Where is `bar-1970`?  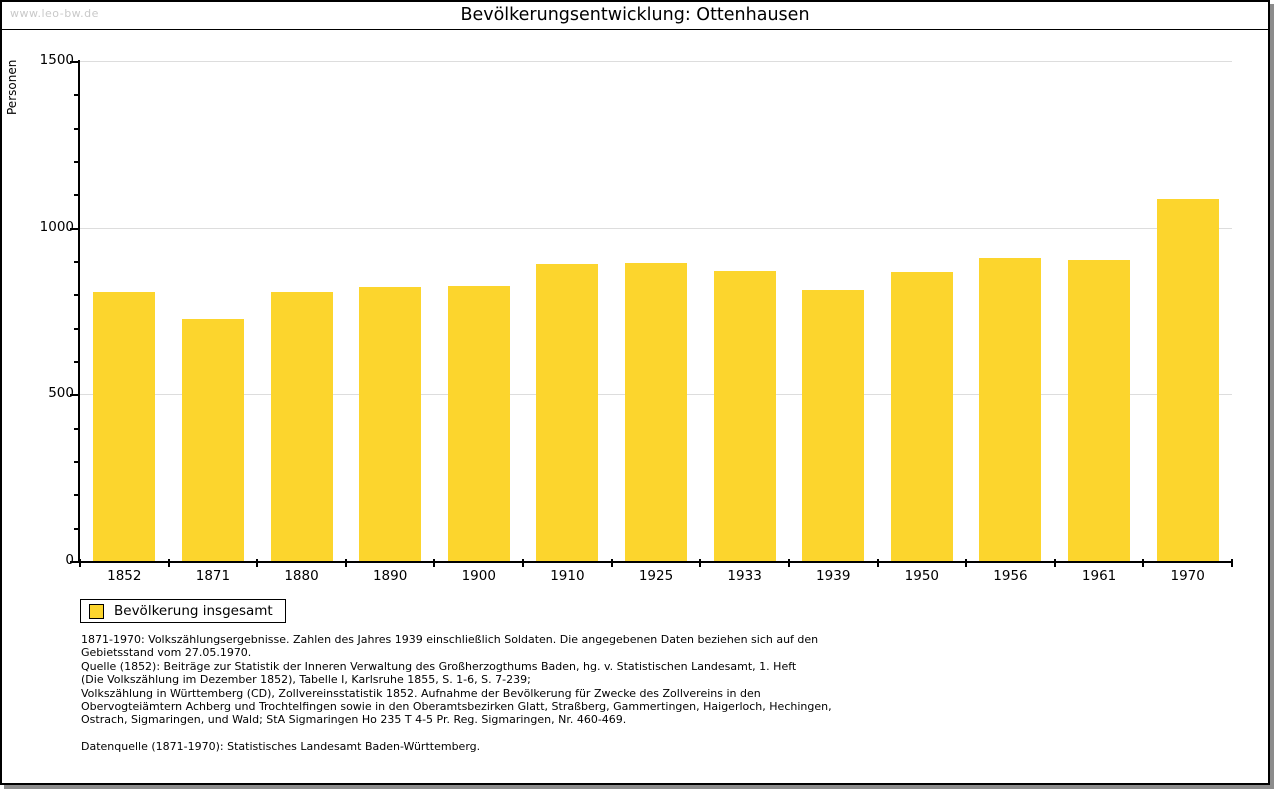
bar-1970 is located at coordinates (1187, 380).